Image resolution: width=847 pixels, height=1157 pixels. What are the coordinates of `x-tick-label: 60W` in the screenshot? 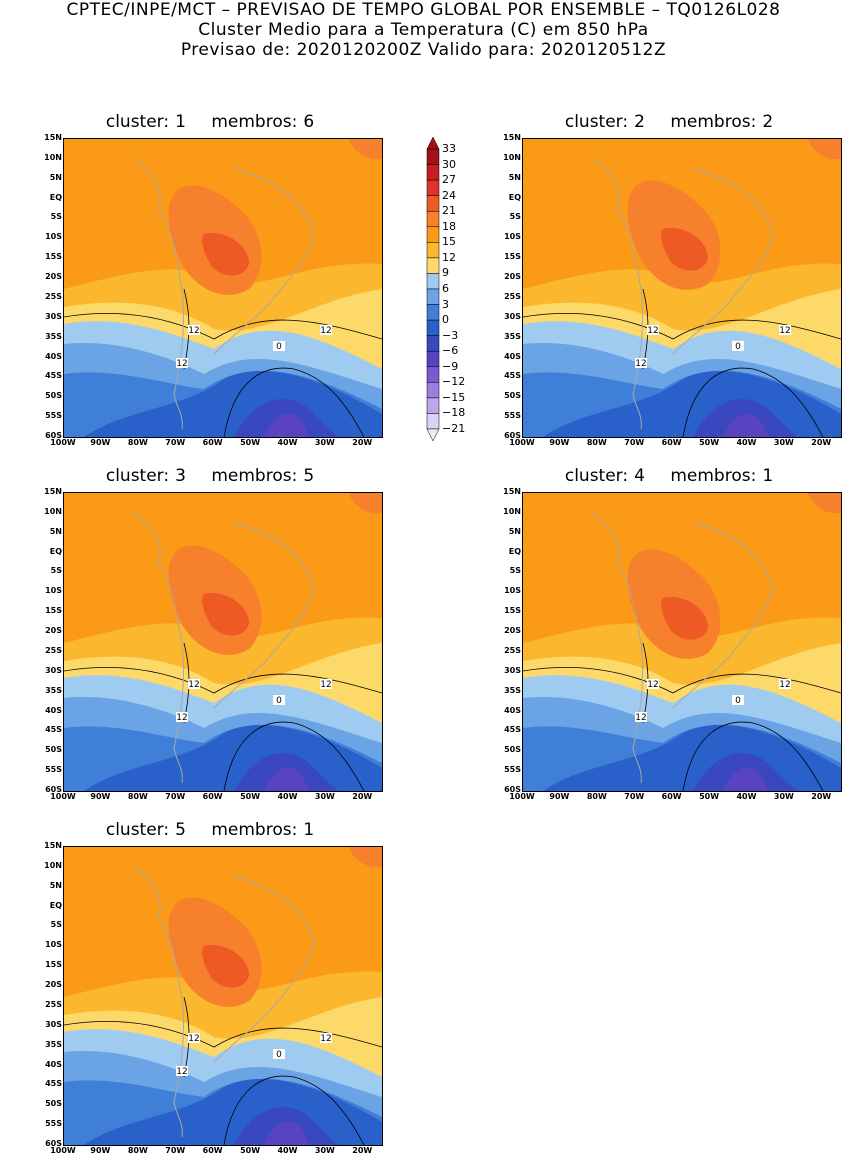 It's located at (212, 442).